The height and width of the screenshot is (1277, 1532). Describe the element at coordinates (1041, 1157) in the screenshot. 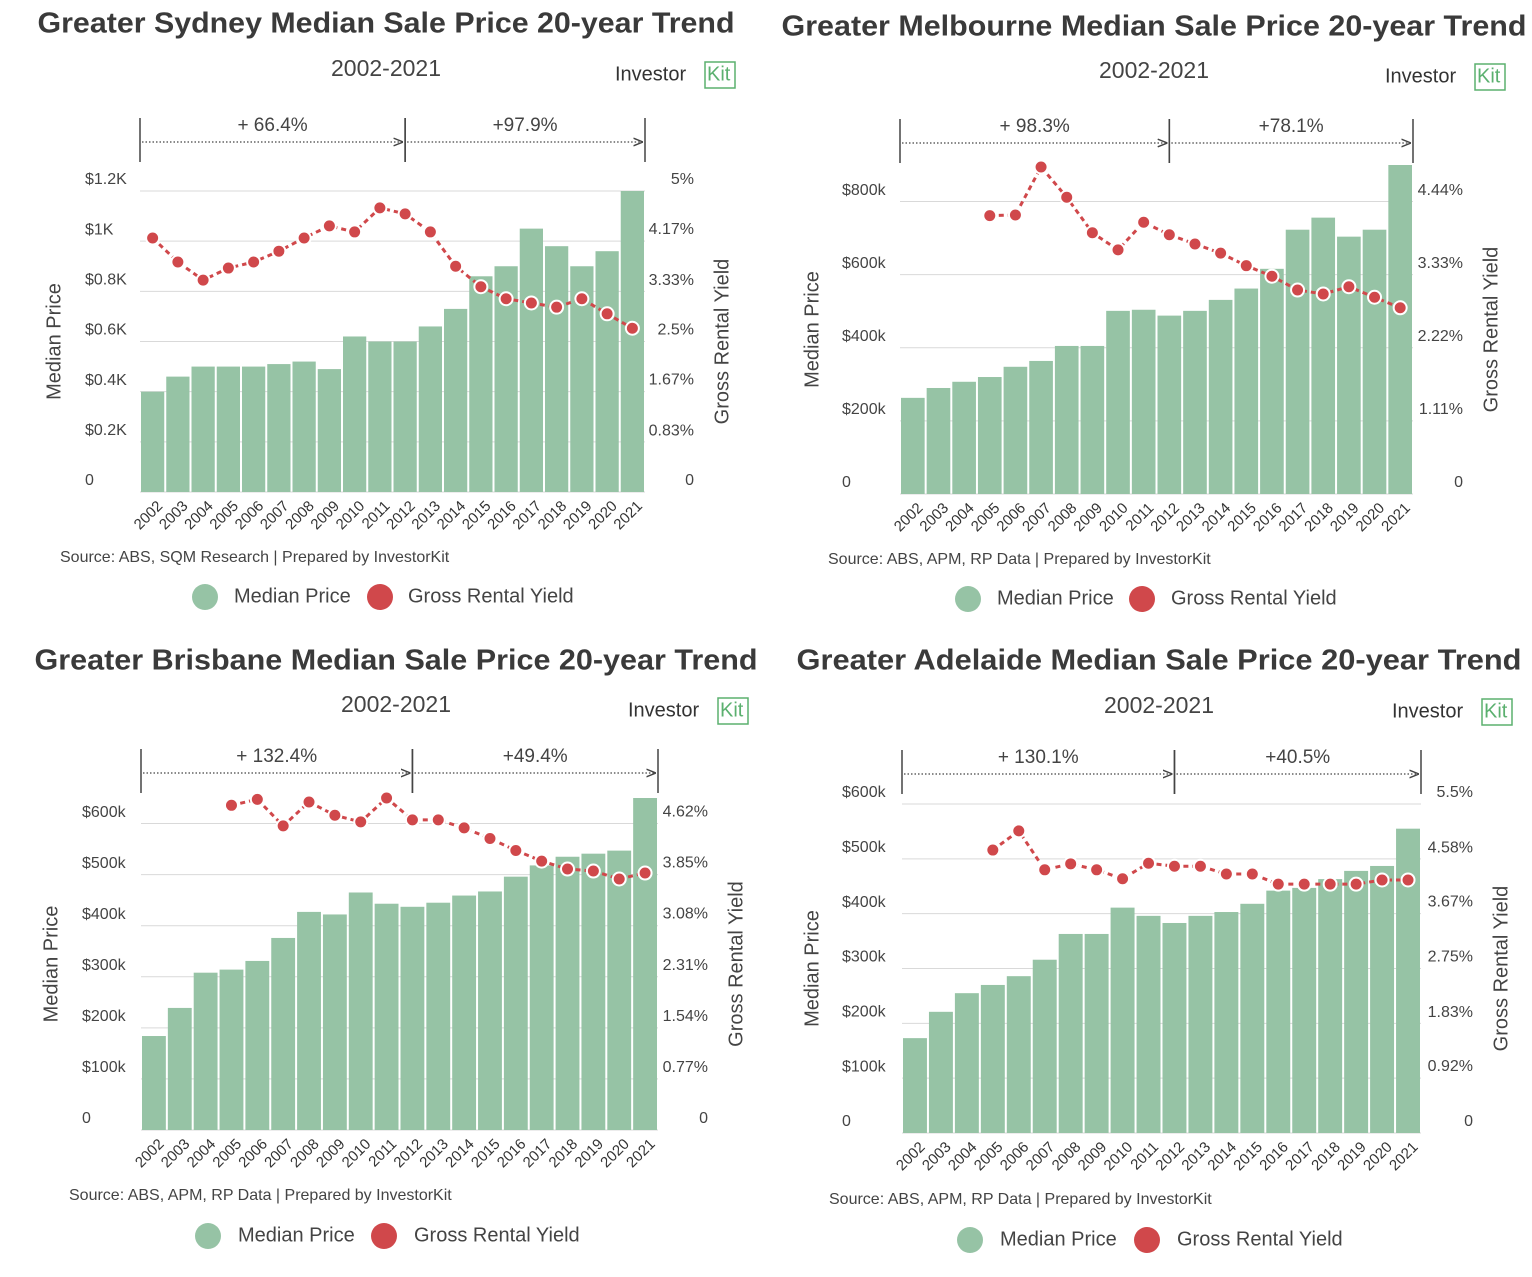

I see `x-tick-label: 2007` at that location.